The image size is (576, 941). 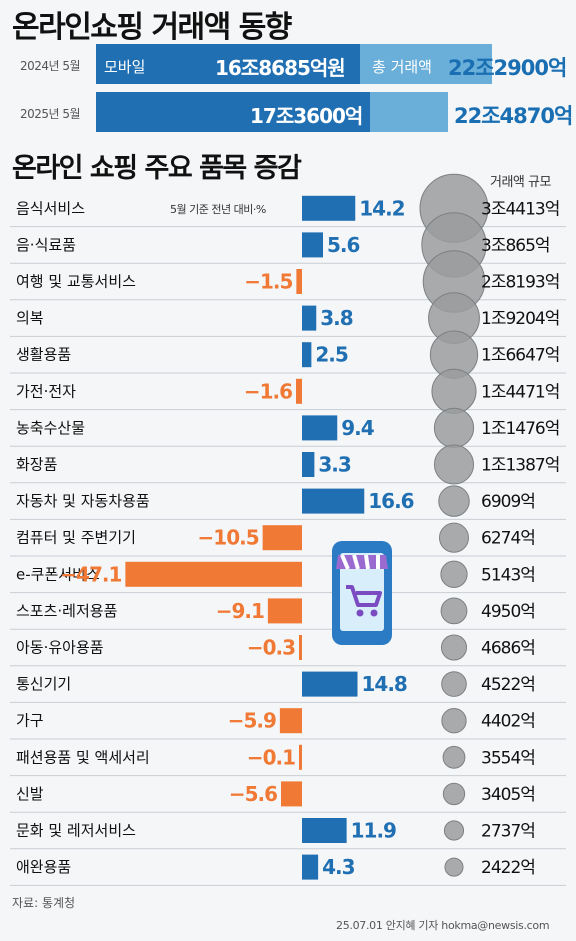 What do you see at coordinates (520, 356) in the screenshot?
I see `amount-label: 1조6647억` at bounding box center [520, 356].